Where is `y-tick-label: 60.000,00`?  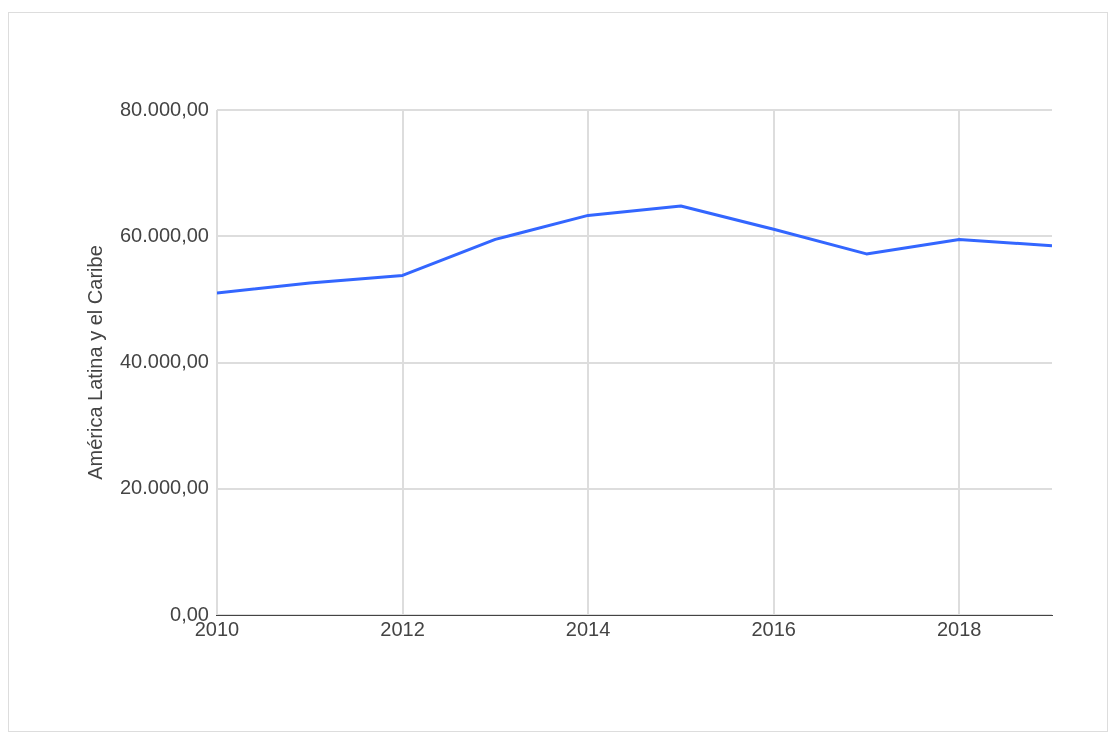 y-tick-label: 60.000,00 is located at coordinates (164, 234).